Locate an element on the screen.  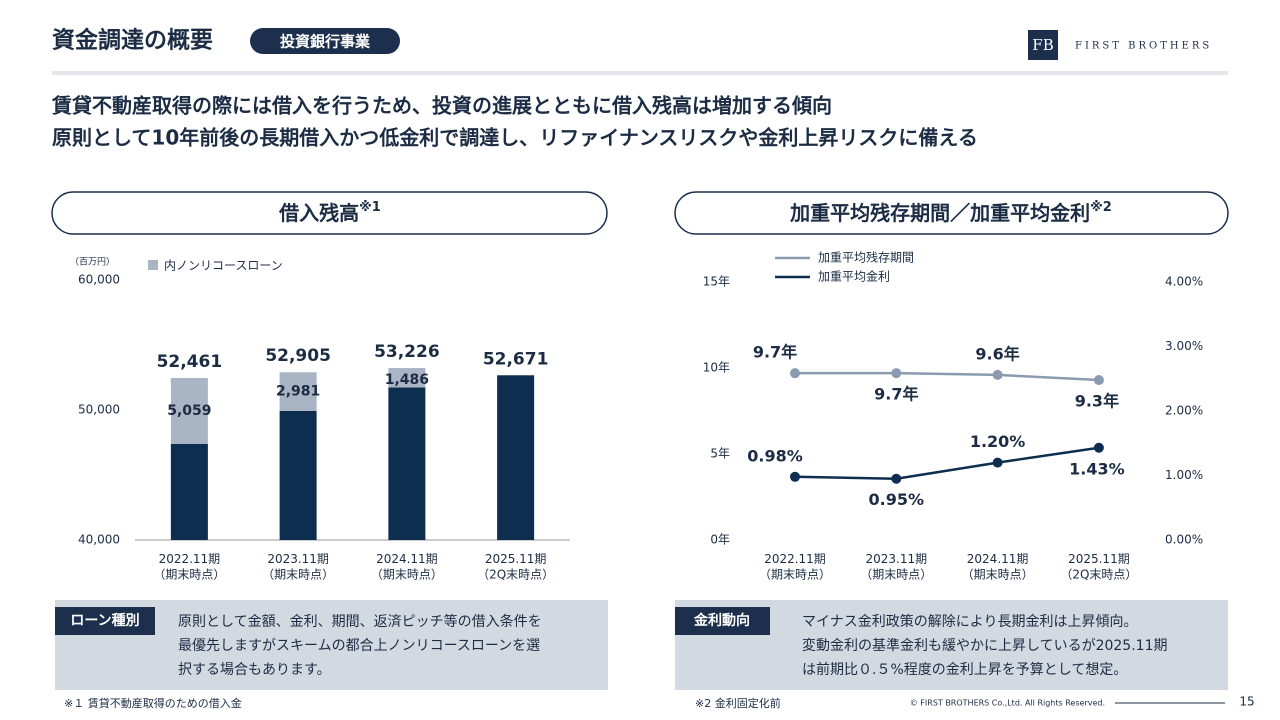
note-text: マイナス金利政策の解除により長期金利は上昇傾向。 is located at coordinates (969, 621).